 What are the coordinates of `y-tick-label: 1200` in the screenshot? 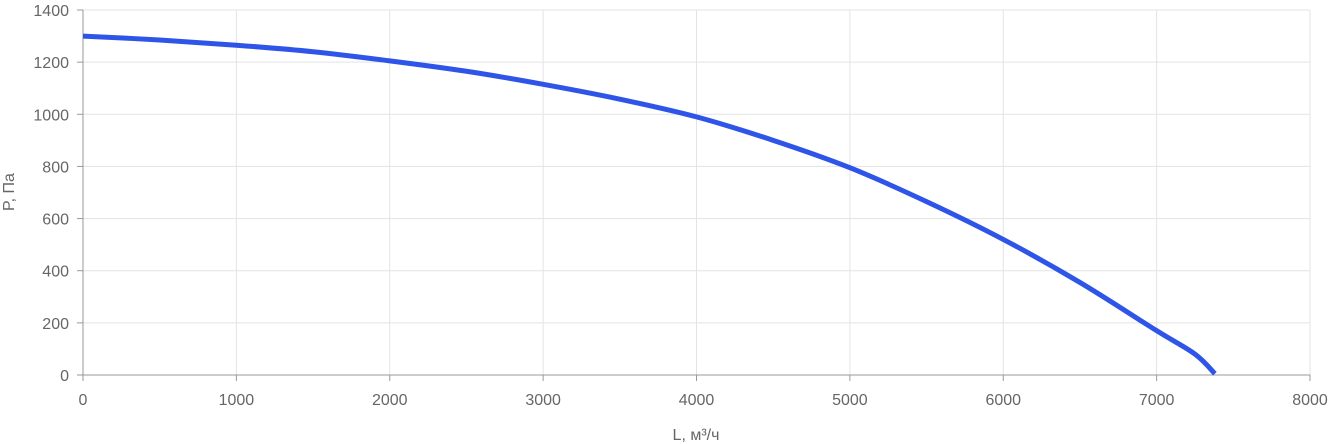 It's located at (51, 63).